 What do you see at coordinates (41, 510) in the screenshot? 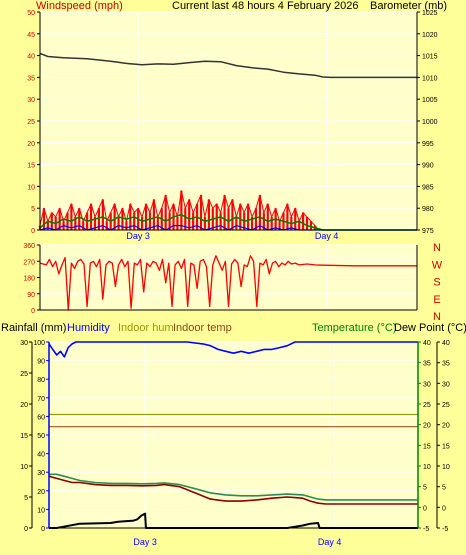
I see `humidity-y-tick-label: 10` at bounding box center [41, 510].